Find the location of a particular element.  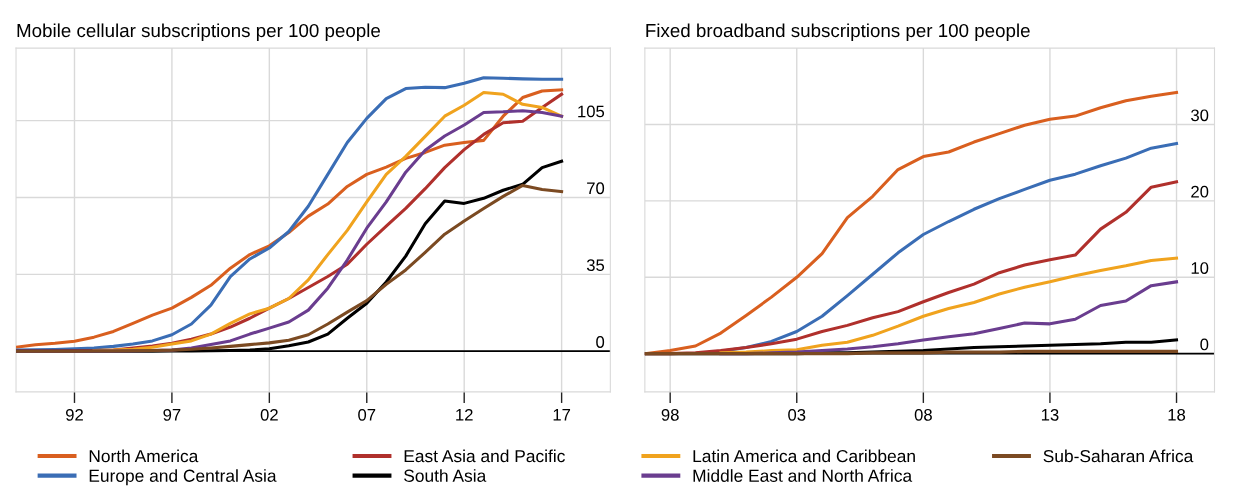

y-tick-label: 10 is located at coordinates (1200, 268).